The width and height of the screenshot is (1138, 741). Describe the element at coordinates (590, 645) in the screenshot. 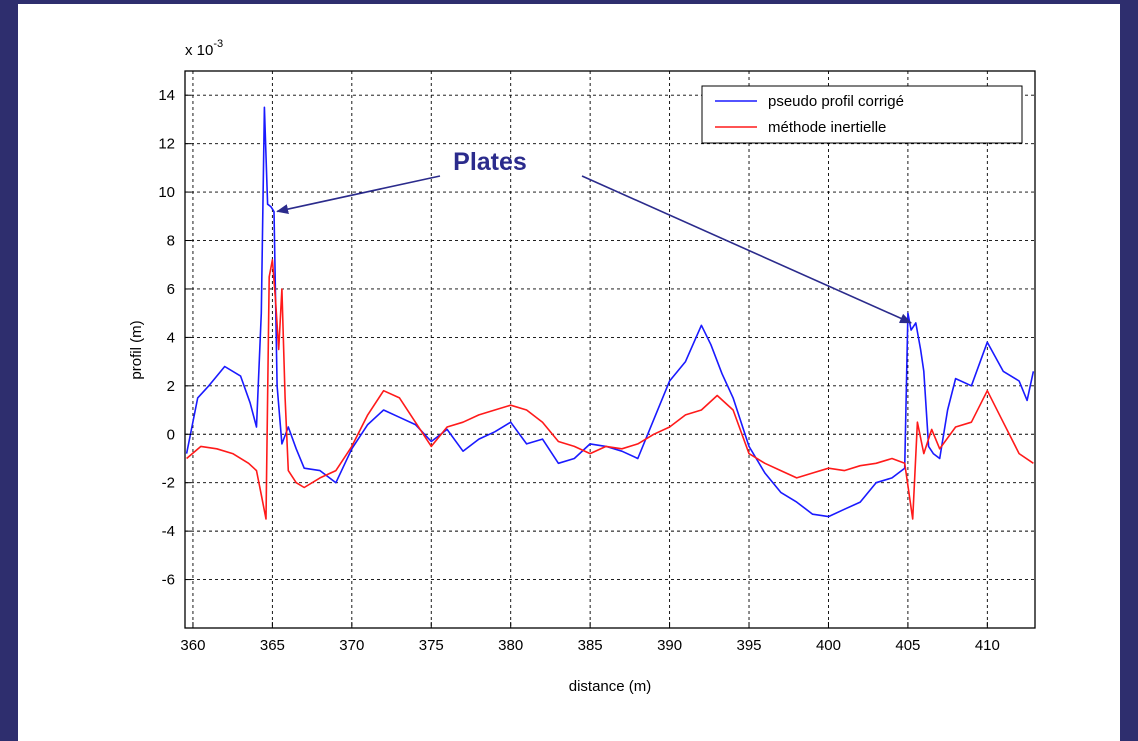

I see `x-tick-label-385: 385` at that location.